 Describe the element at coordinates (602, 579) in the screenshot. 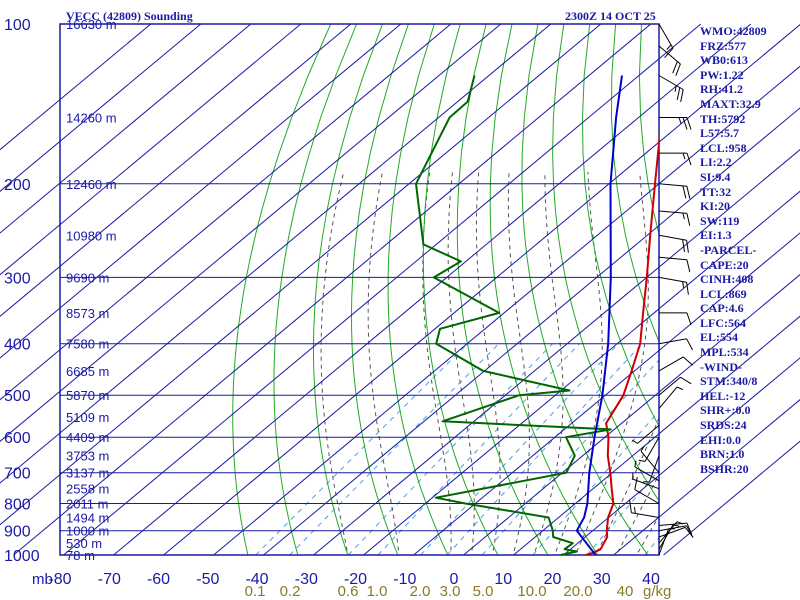

I see `temperature-tick-label: 30` at that location.